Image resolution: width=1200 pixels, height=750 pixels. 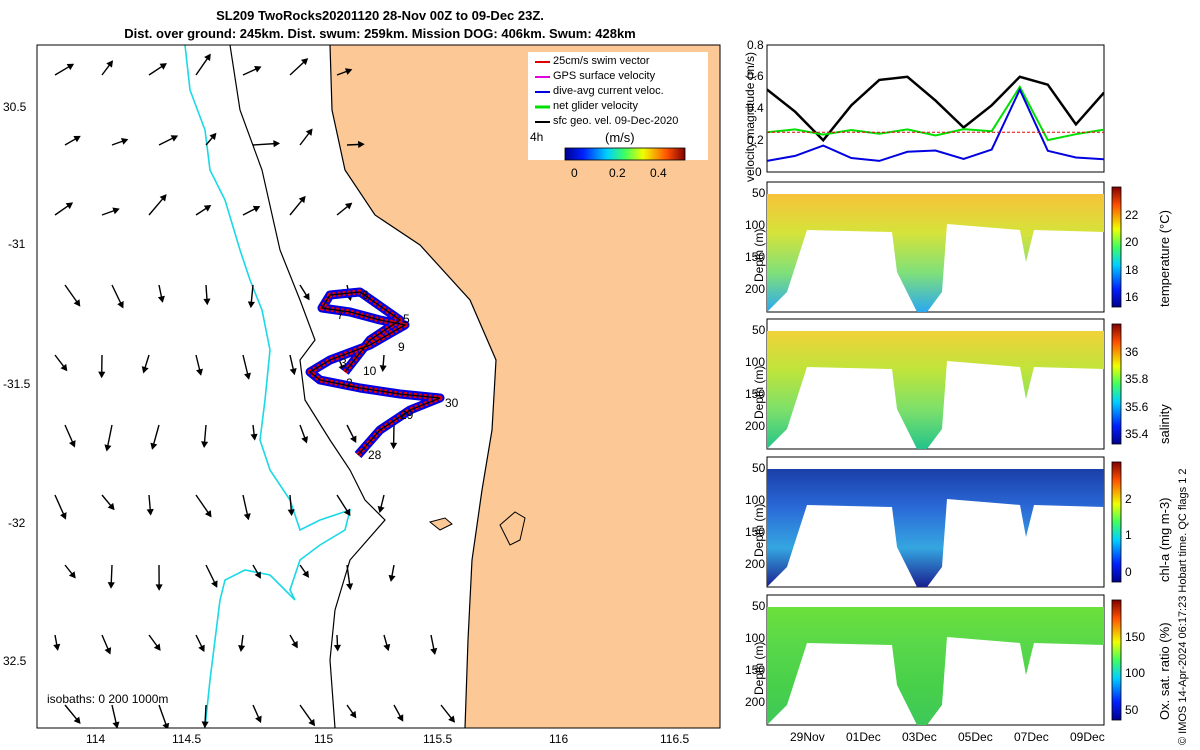 I want to click on cb-tick-2: 0.4, so click(x=658, y=173).